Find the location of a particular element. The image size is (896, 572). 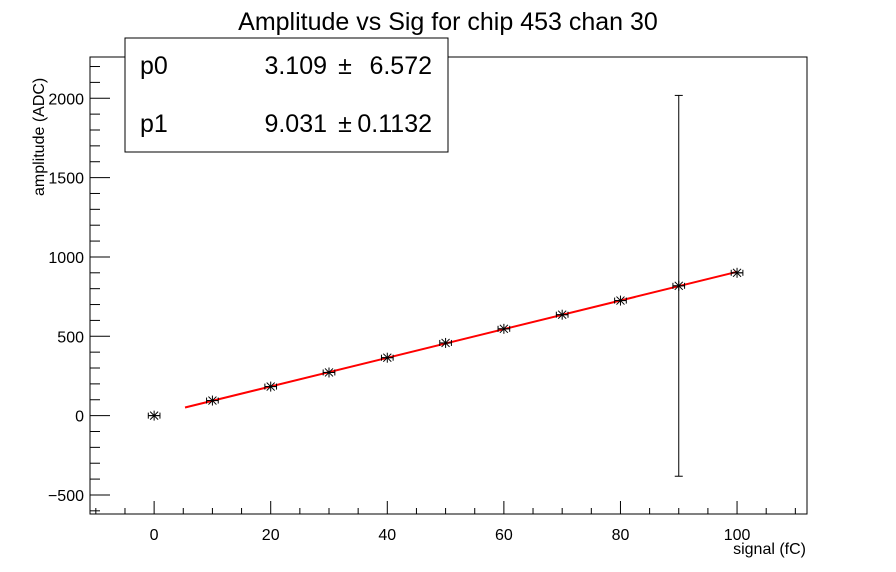

stat-name: p0 is located at coordinates (154, 66).